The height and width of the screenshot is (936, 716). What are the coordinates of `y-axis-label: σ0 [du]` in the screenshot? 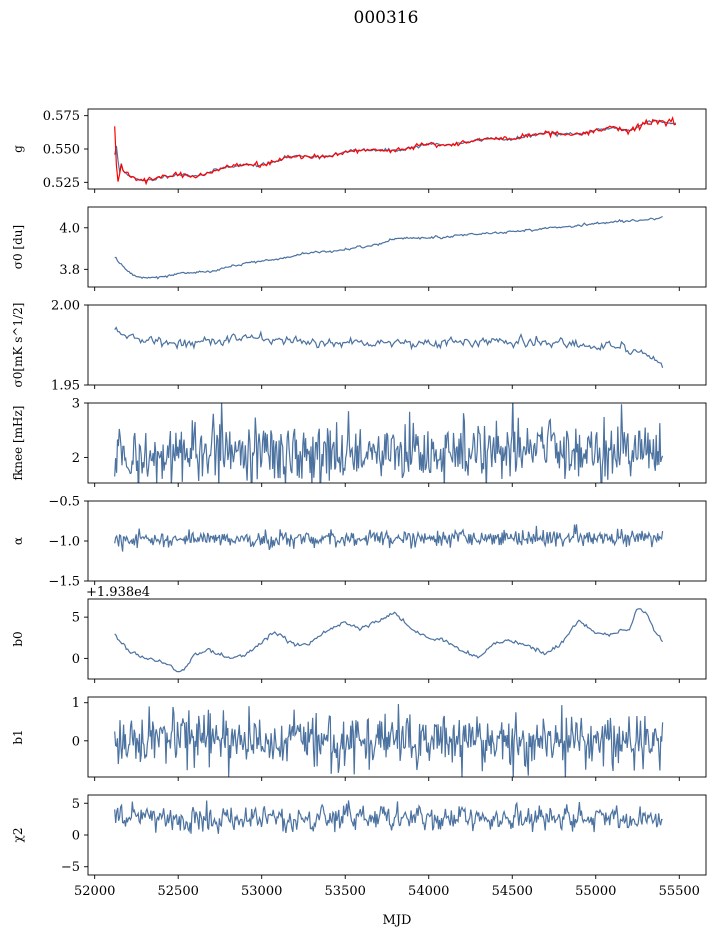 It's located at (18, 247).